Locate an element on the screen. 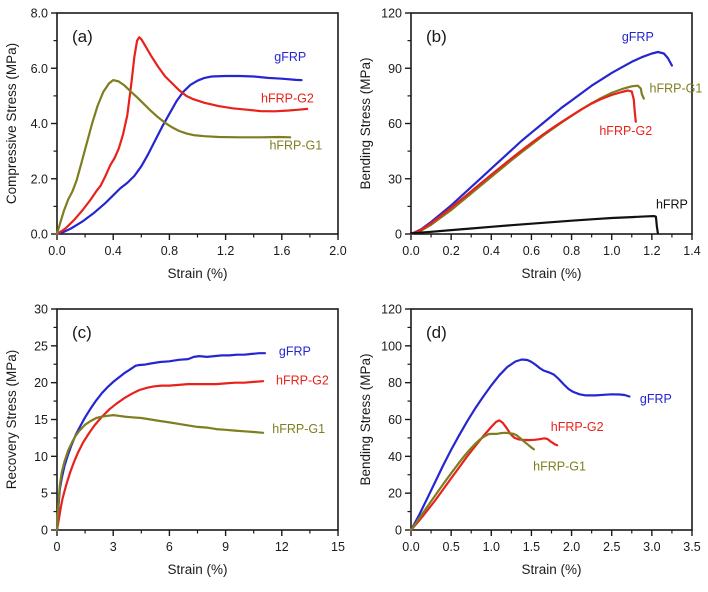 The width and height of the screenshot is (708, 592). x-tick-label: 15 is located at coordinates (338, 547).